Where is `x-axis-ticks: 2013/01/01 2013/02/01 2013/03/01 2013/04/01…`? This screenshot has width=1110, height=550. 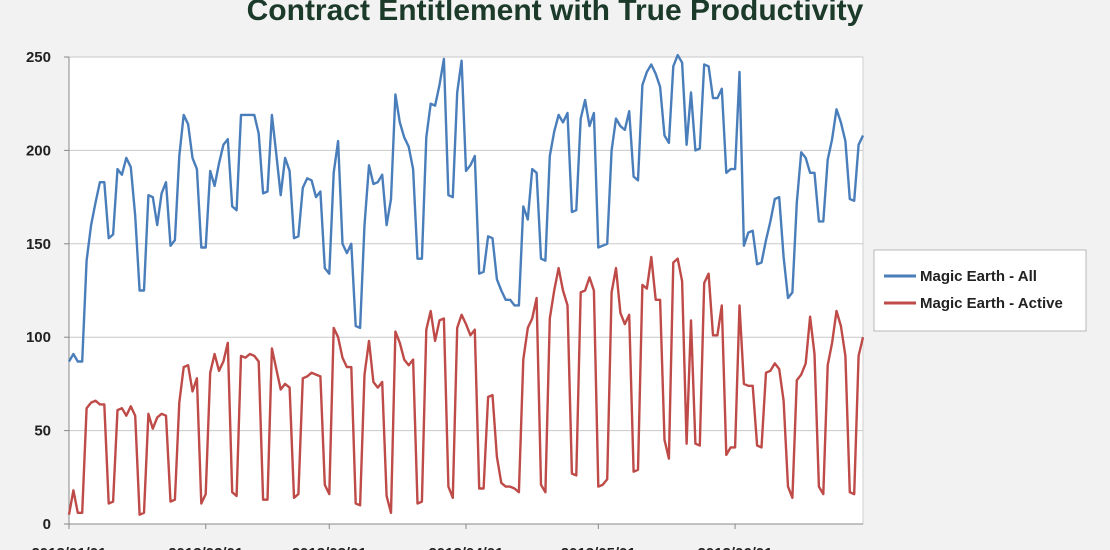
x-axis-ticks: 2013/01/01 2013/02/01 2013/03/01 2013/04/01… is located at coordinates (402, 537).